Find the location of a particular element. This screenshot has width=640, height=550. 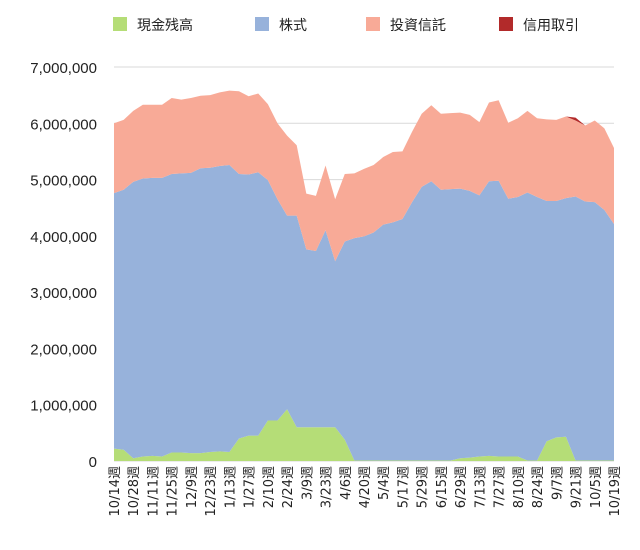

x-tick-label: 4/20週 is located at coordinates (365, 487).